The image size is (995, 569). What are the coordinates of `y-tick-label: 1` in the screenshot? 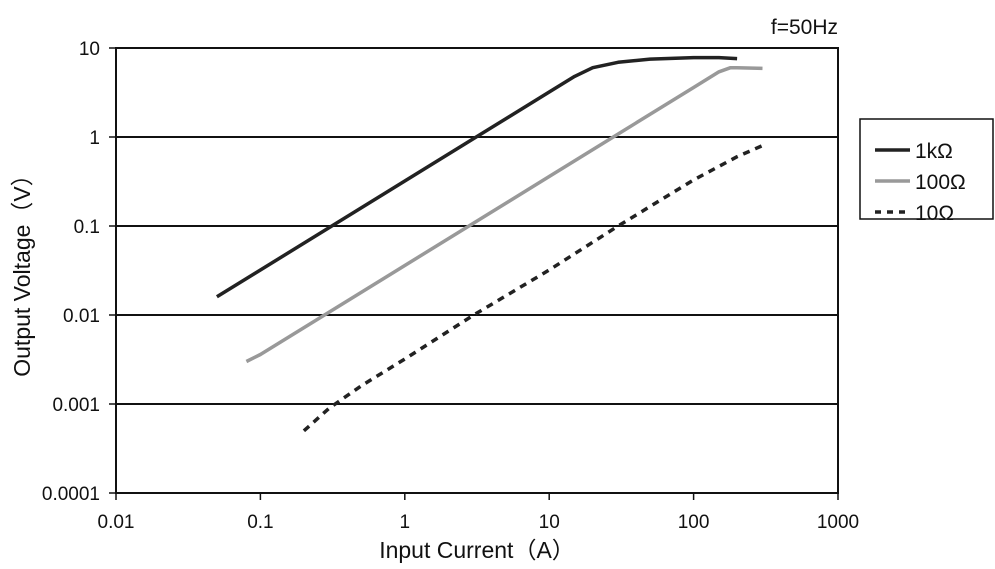 It's located at (94, 138).